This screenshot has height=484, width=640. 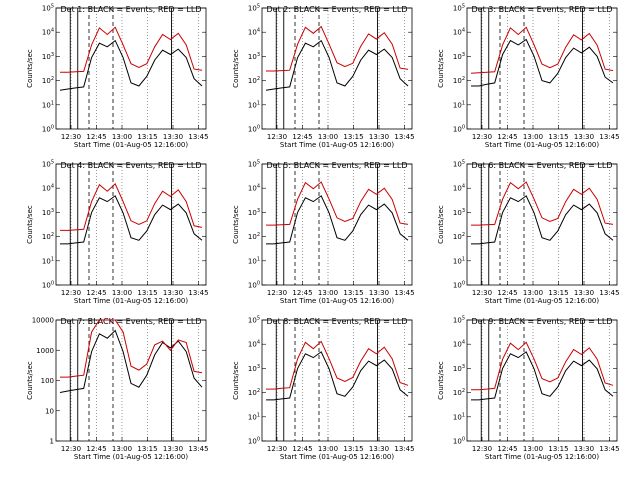 What do you see at coordinates (542, 321) in the screenshot?
I see `panel-title: Det 9: BLACK = Events, RED = LLD` at bounding box center [542, 321].